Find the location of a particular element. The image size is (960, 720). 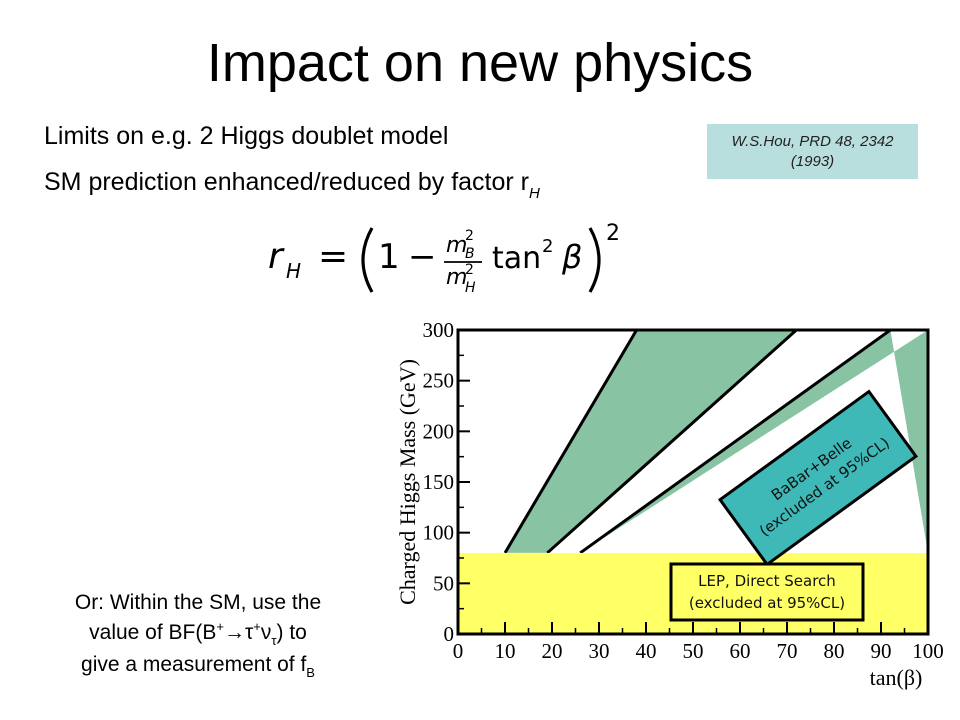

formula-num-m: m is located at coordinates (456, 245).